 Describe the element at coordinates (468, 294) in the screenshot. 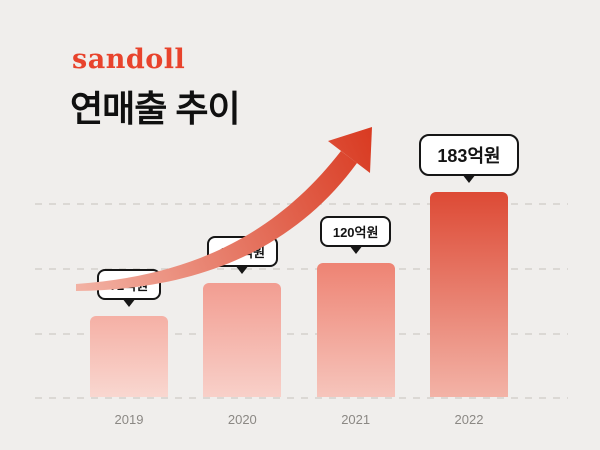

I see `bar-2022` at that location.